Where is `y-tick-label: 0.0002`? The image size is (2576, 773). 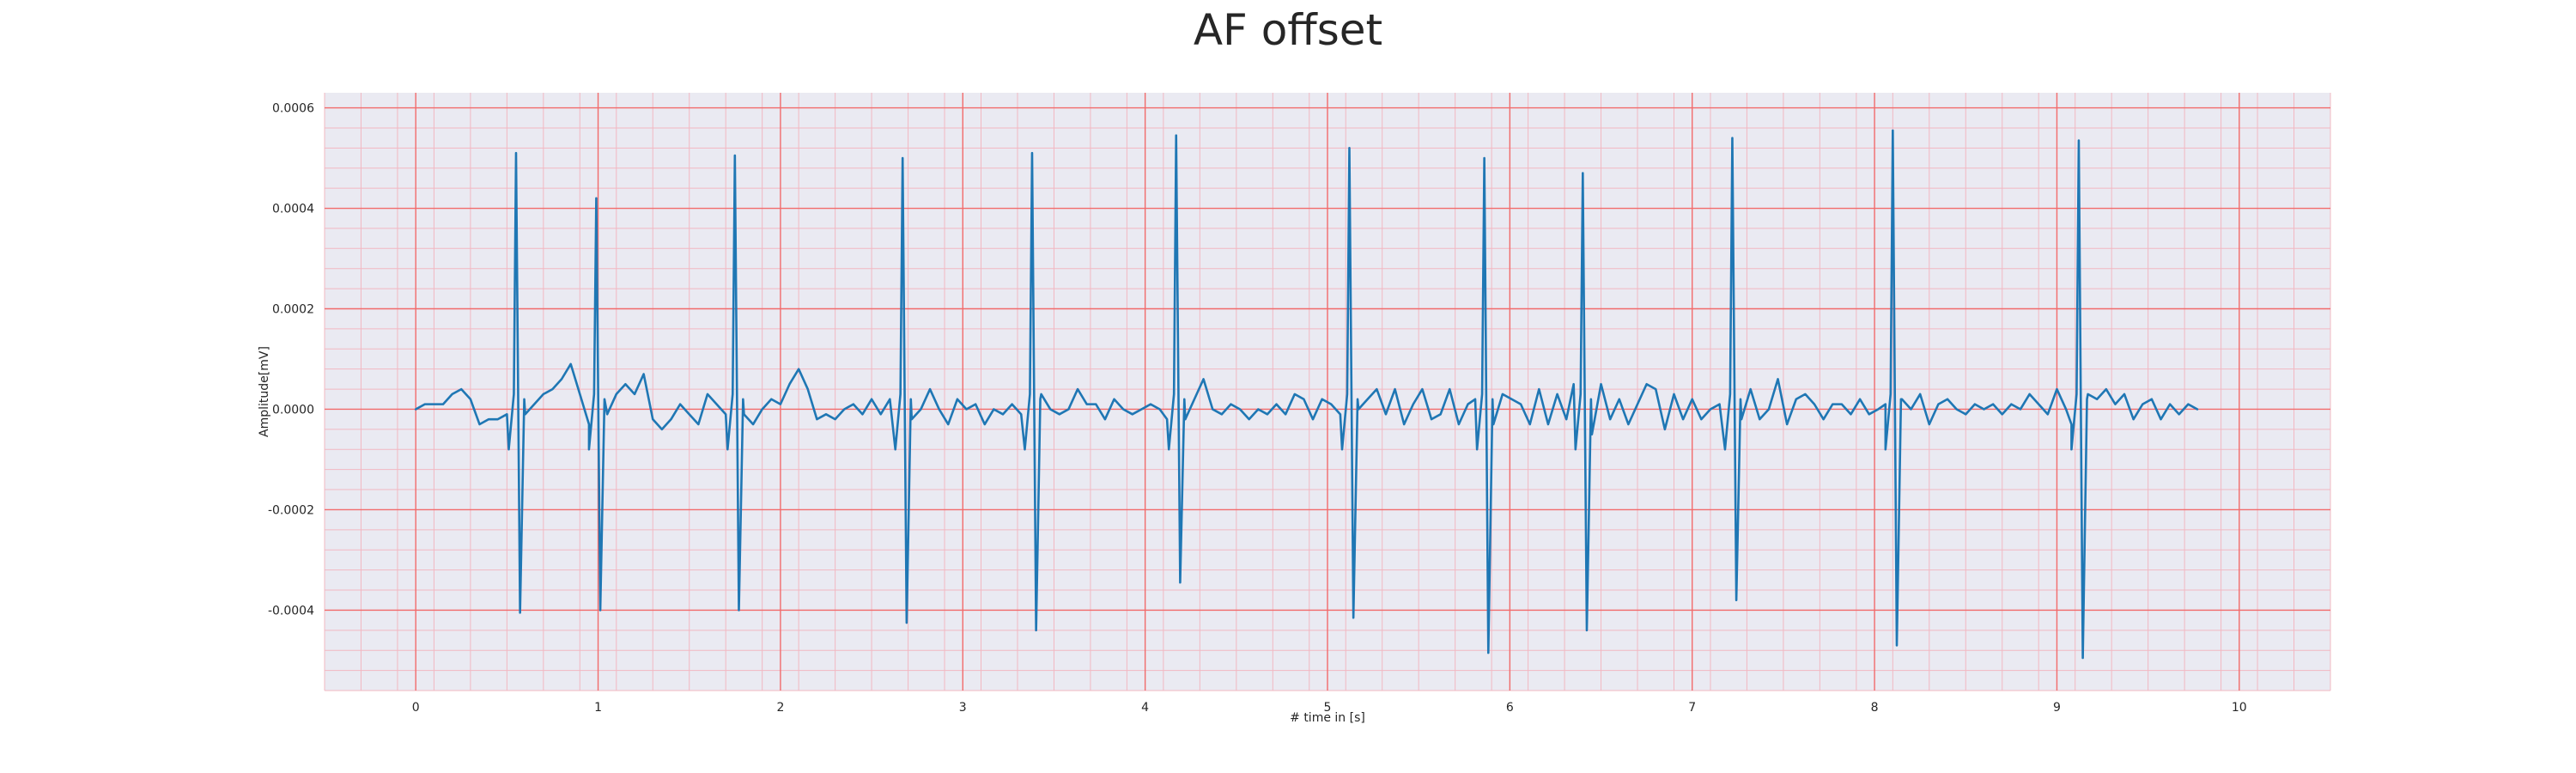 y-tick-label: 0.0002 is located at coordinates (293, 309).